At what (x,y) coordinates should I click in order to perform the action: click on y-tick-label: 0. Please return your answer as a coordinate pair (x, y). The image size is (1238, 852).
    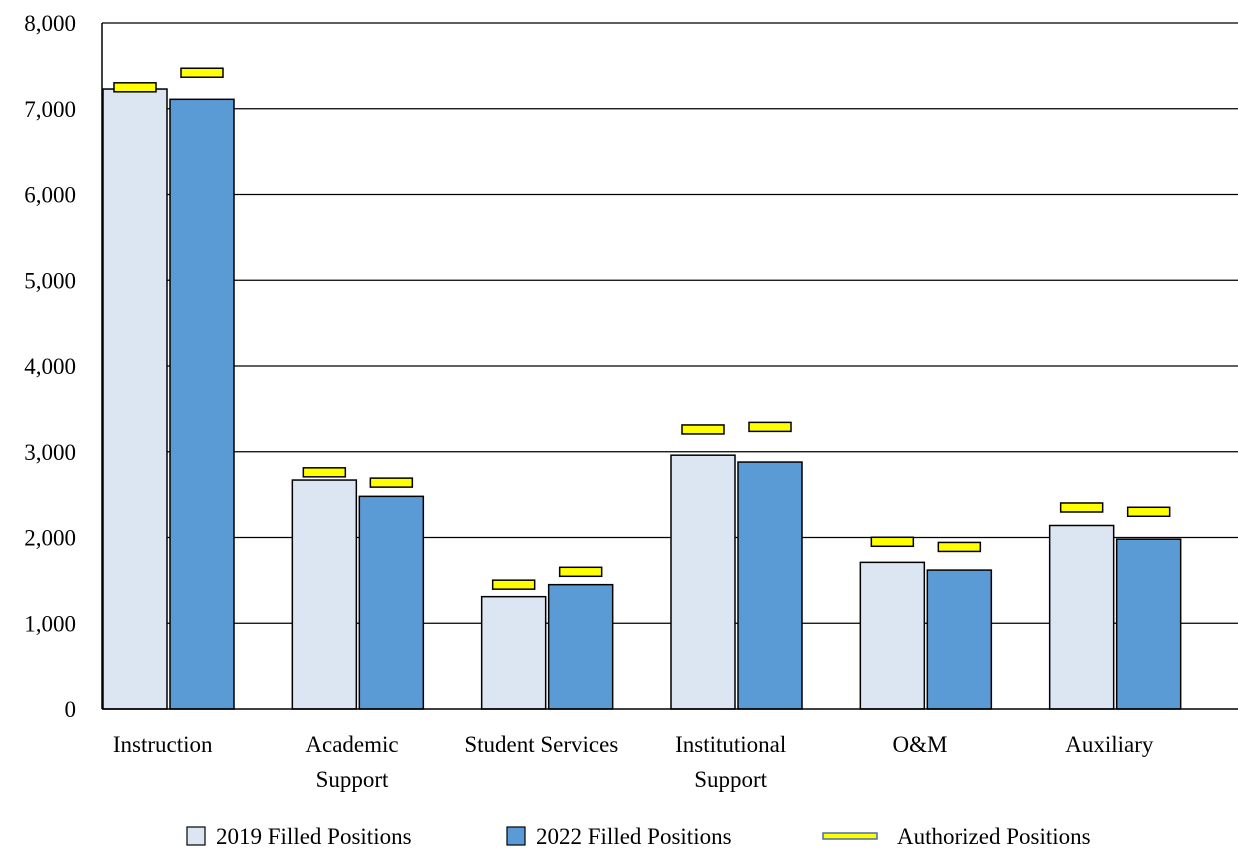
    Looking at the image, I should click on (71, 709).